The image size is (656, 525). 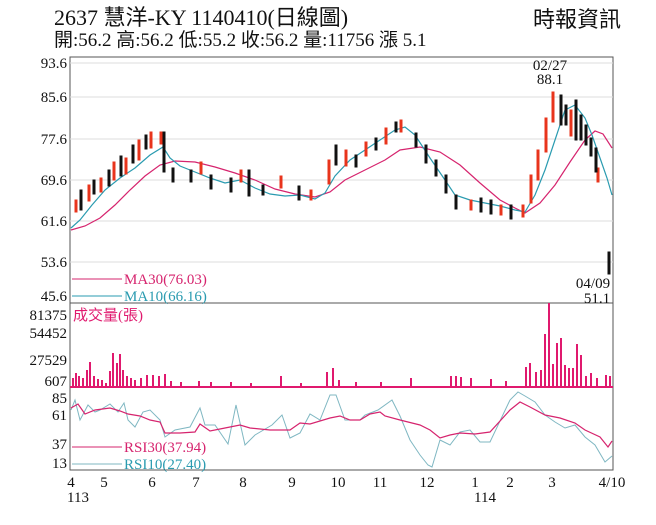 What do you see at coordinates (165, 448) in the screenshot?
I see `rsi30-legend: RSI30(37.94)` at bounding box center [165, 448].